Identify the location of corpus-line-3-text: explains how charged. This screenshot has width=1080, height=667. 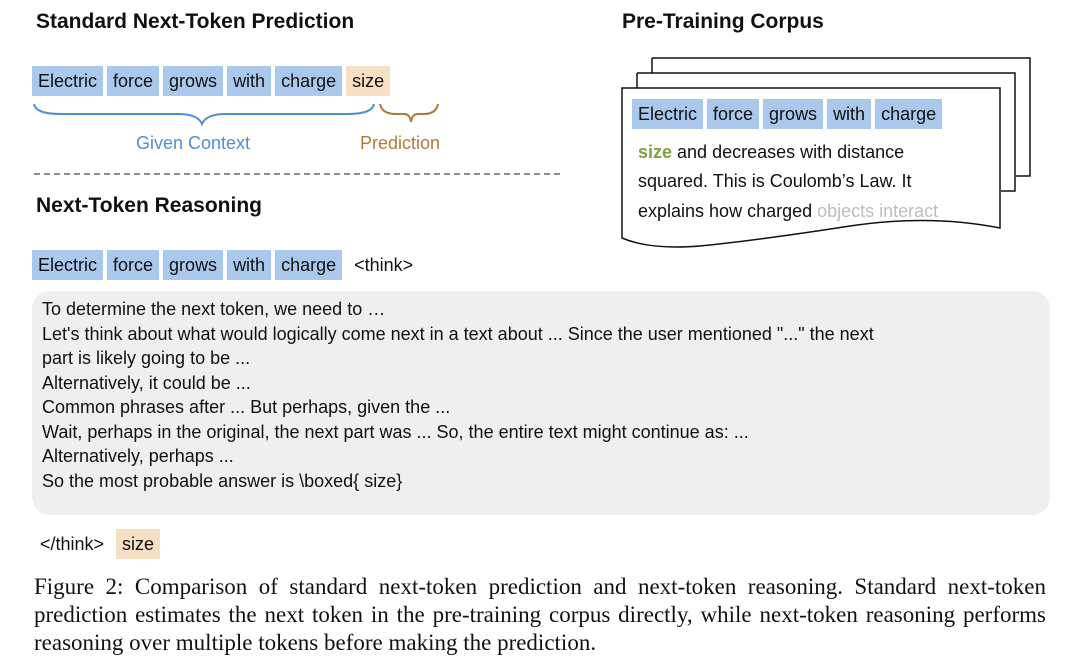
(728, 211).